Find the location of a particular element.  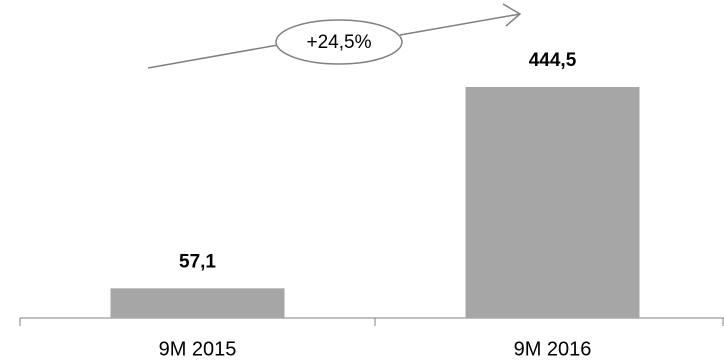

annotation: +24,5% is located at coordinates (339, 42).